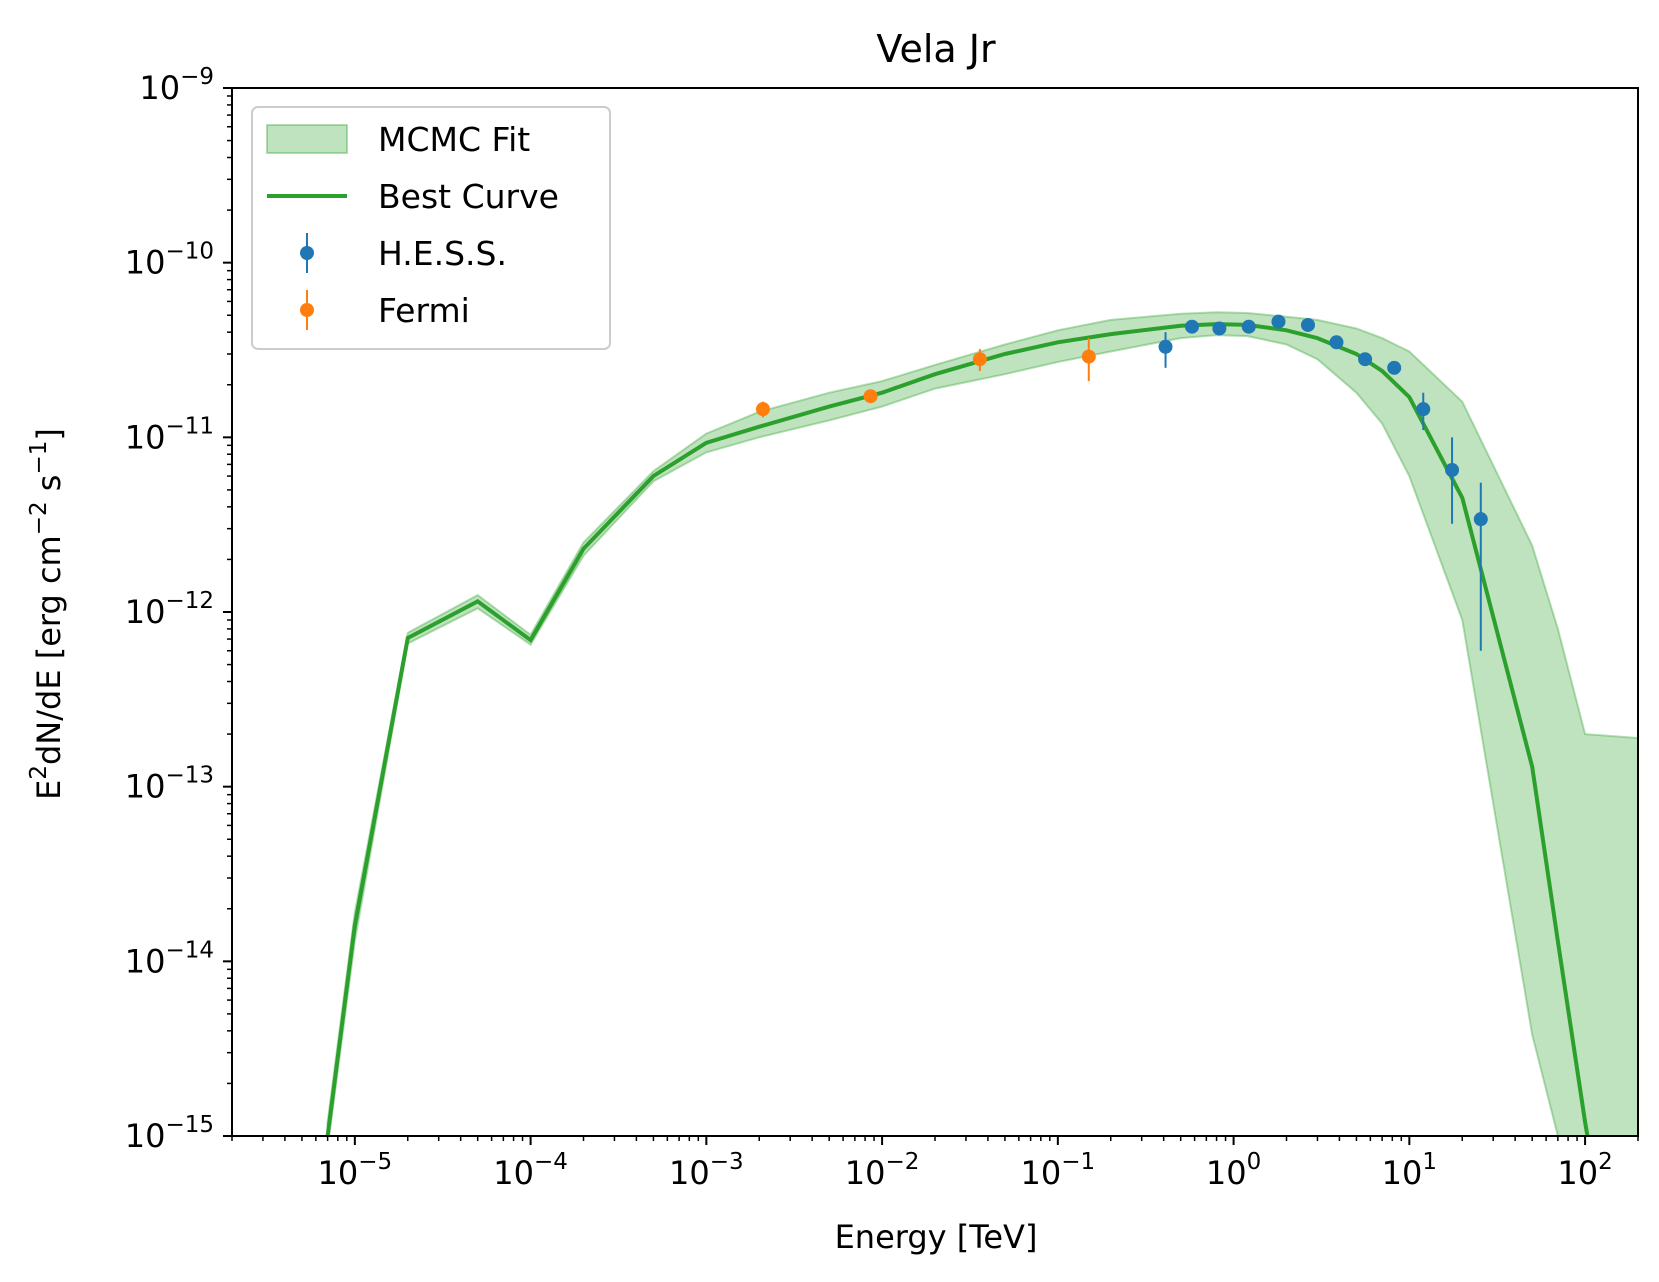  Describe the element at coordinates (468, 196) in the screenshot. I see `legend-label-best-curve: Best Curve` at that location.